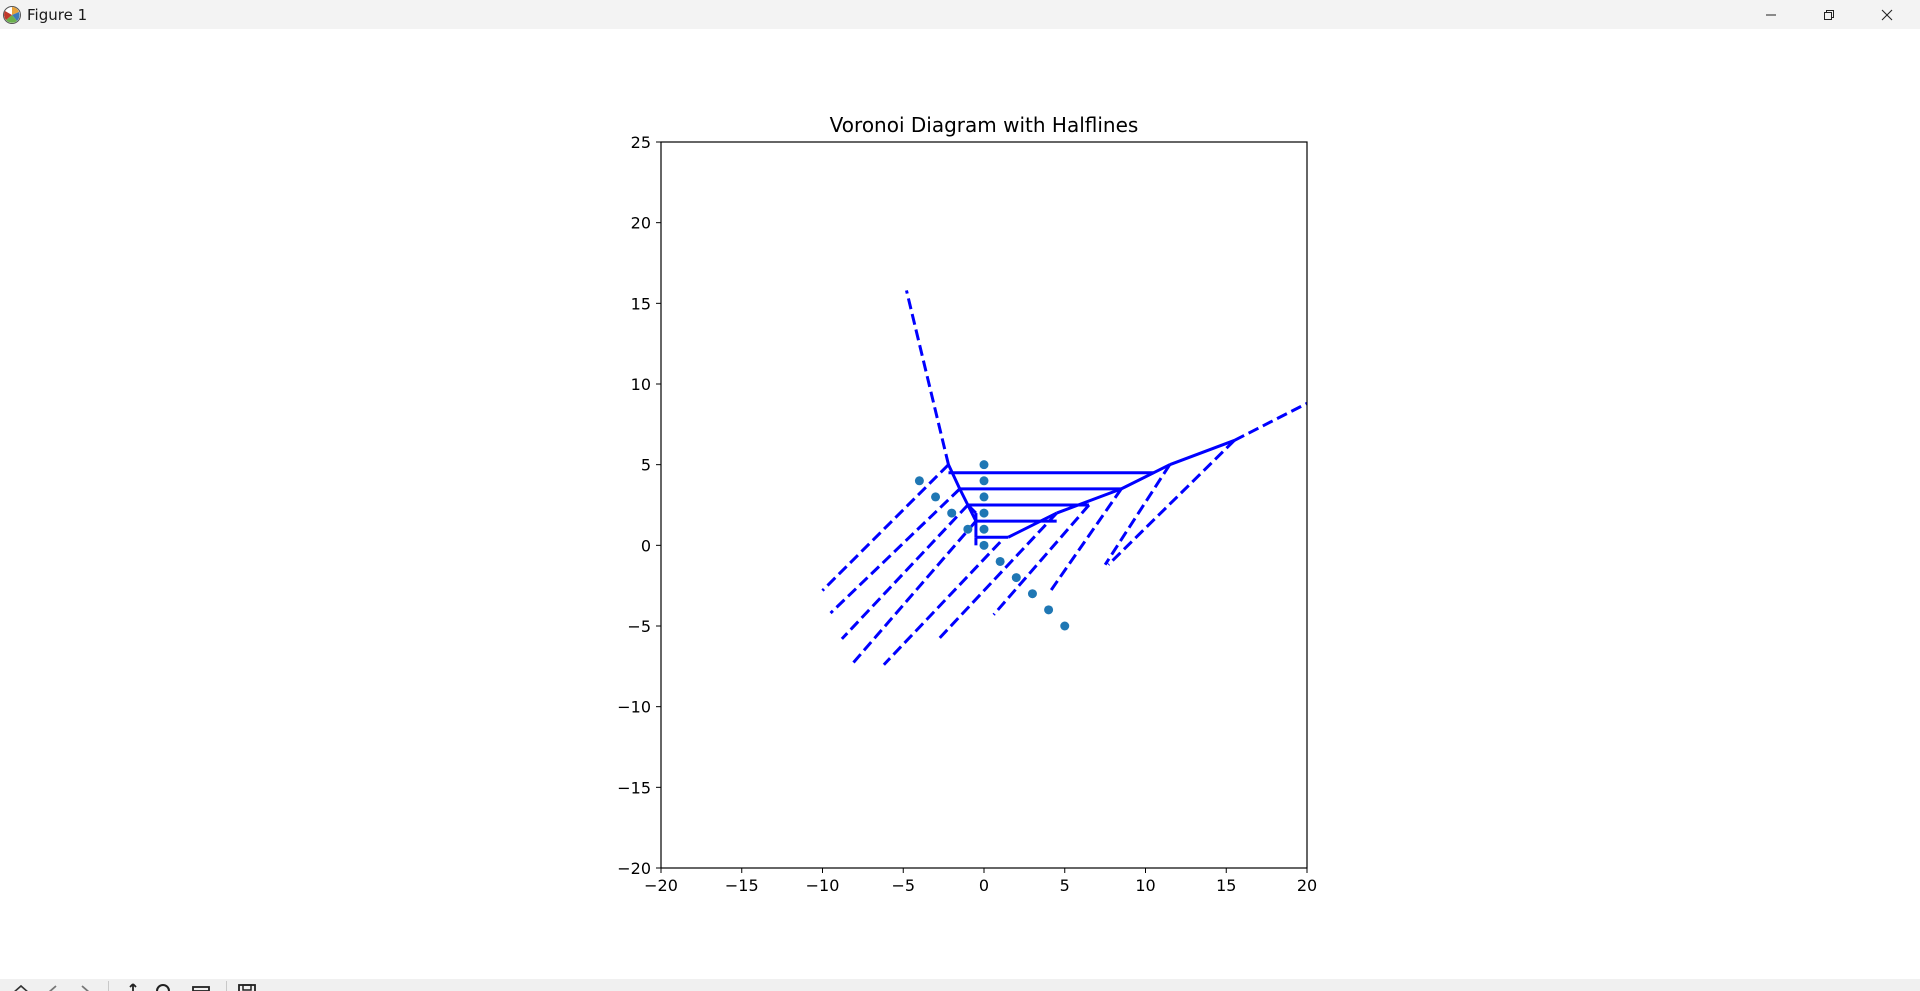  I want to click on x-tick-label: 0, so click(984, 885).